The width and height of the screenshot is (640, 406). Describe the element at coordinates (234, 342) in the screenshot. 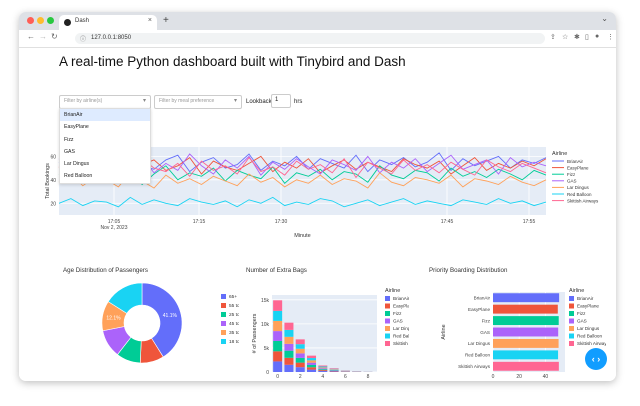

I see `legend-label: 18 to 24` at that location.